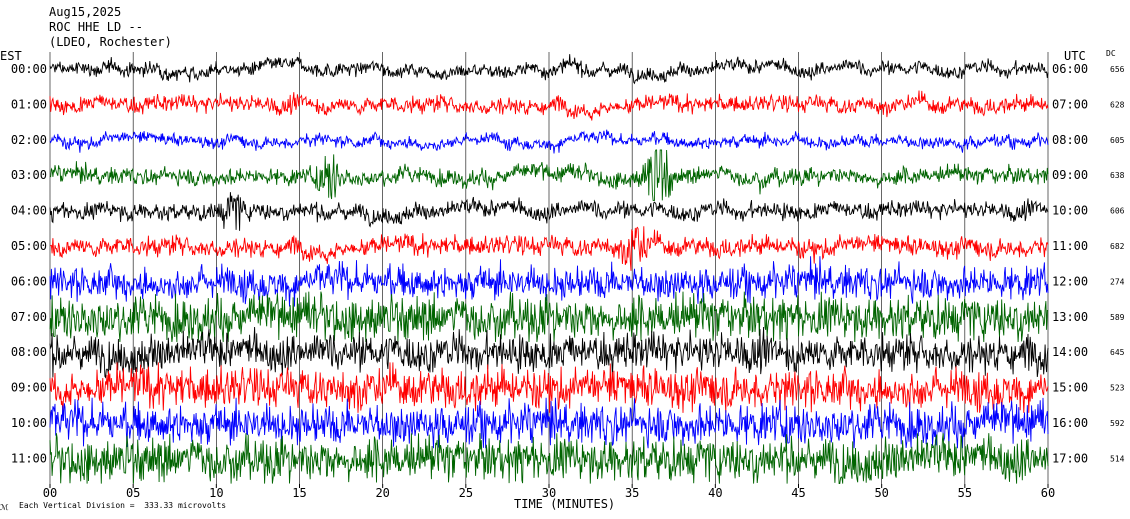 The image size is (1130, 519). What do you see at coordinates (1070, 246) in the screenshot?
I see `utc-label: 11:00` at bounding box center [1070, 246].